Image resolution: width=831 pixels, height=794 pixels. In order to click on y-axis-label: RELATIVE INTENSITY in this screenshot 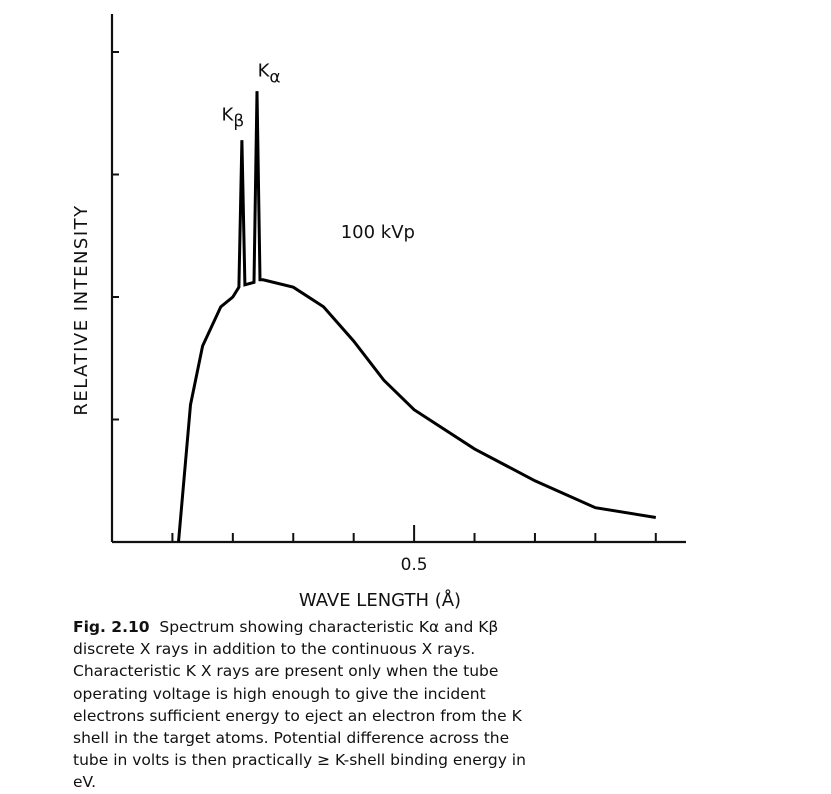, I will do `click(81, 309)`.